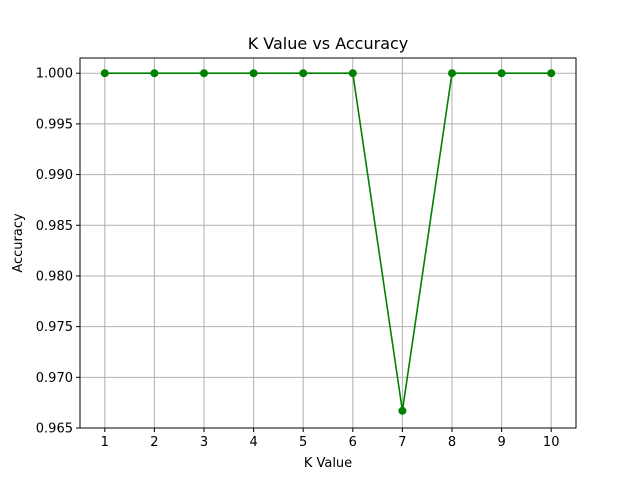 Image resolution: width=640 pixels, height=480 pixels. What do you see at coordinates (54, 226) in the screenshot?
I see `y-tick-label: 0.985` at bounding box center [54, 226].